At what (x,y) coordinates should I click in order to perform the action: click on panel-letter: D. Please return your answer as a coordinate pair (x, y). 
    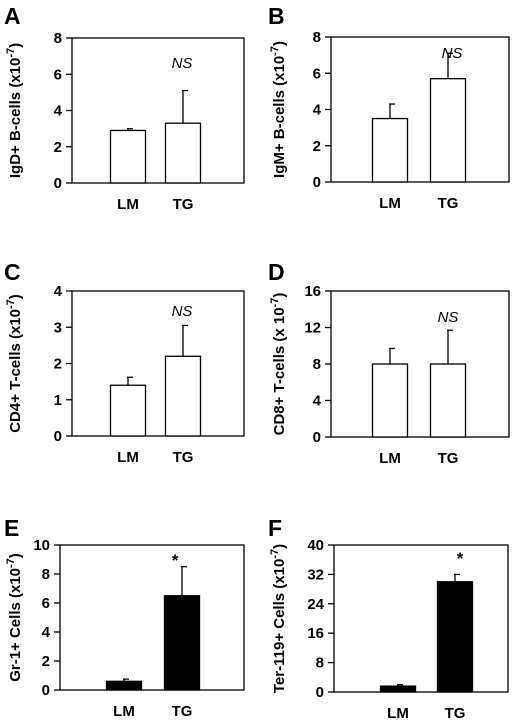
    Looking at the image, I should click on (276, 272).